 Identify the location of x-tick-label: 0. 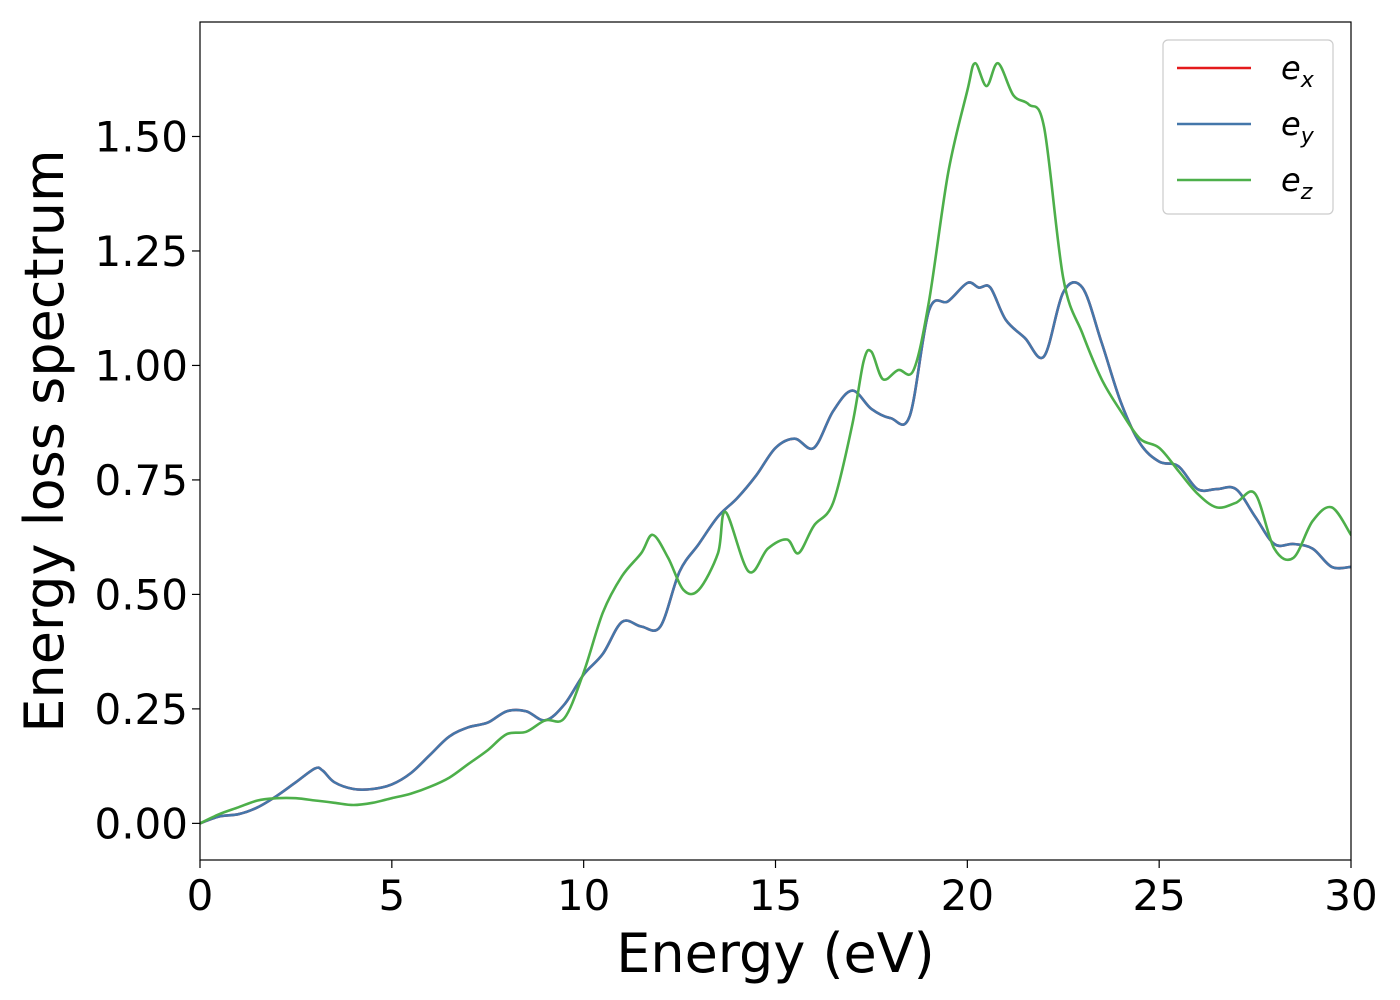
(200, 895).